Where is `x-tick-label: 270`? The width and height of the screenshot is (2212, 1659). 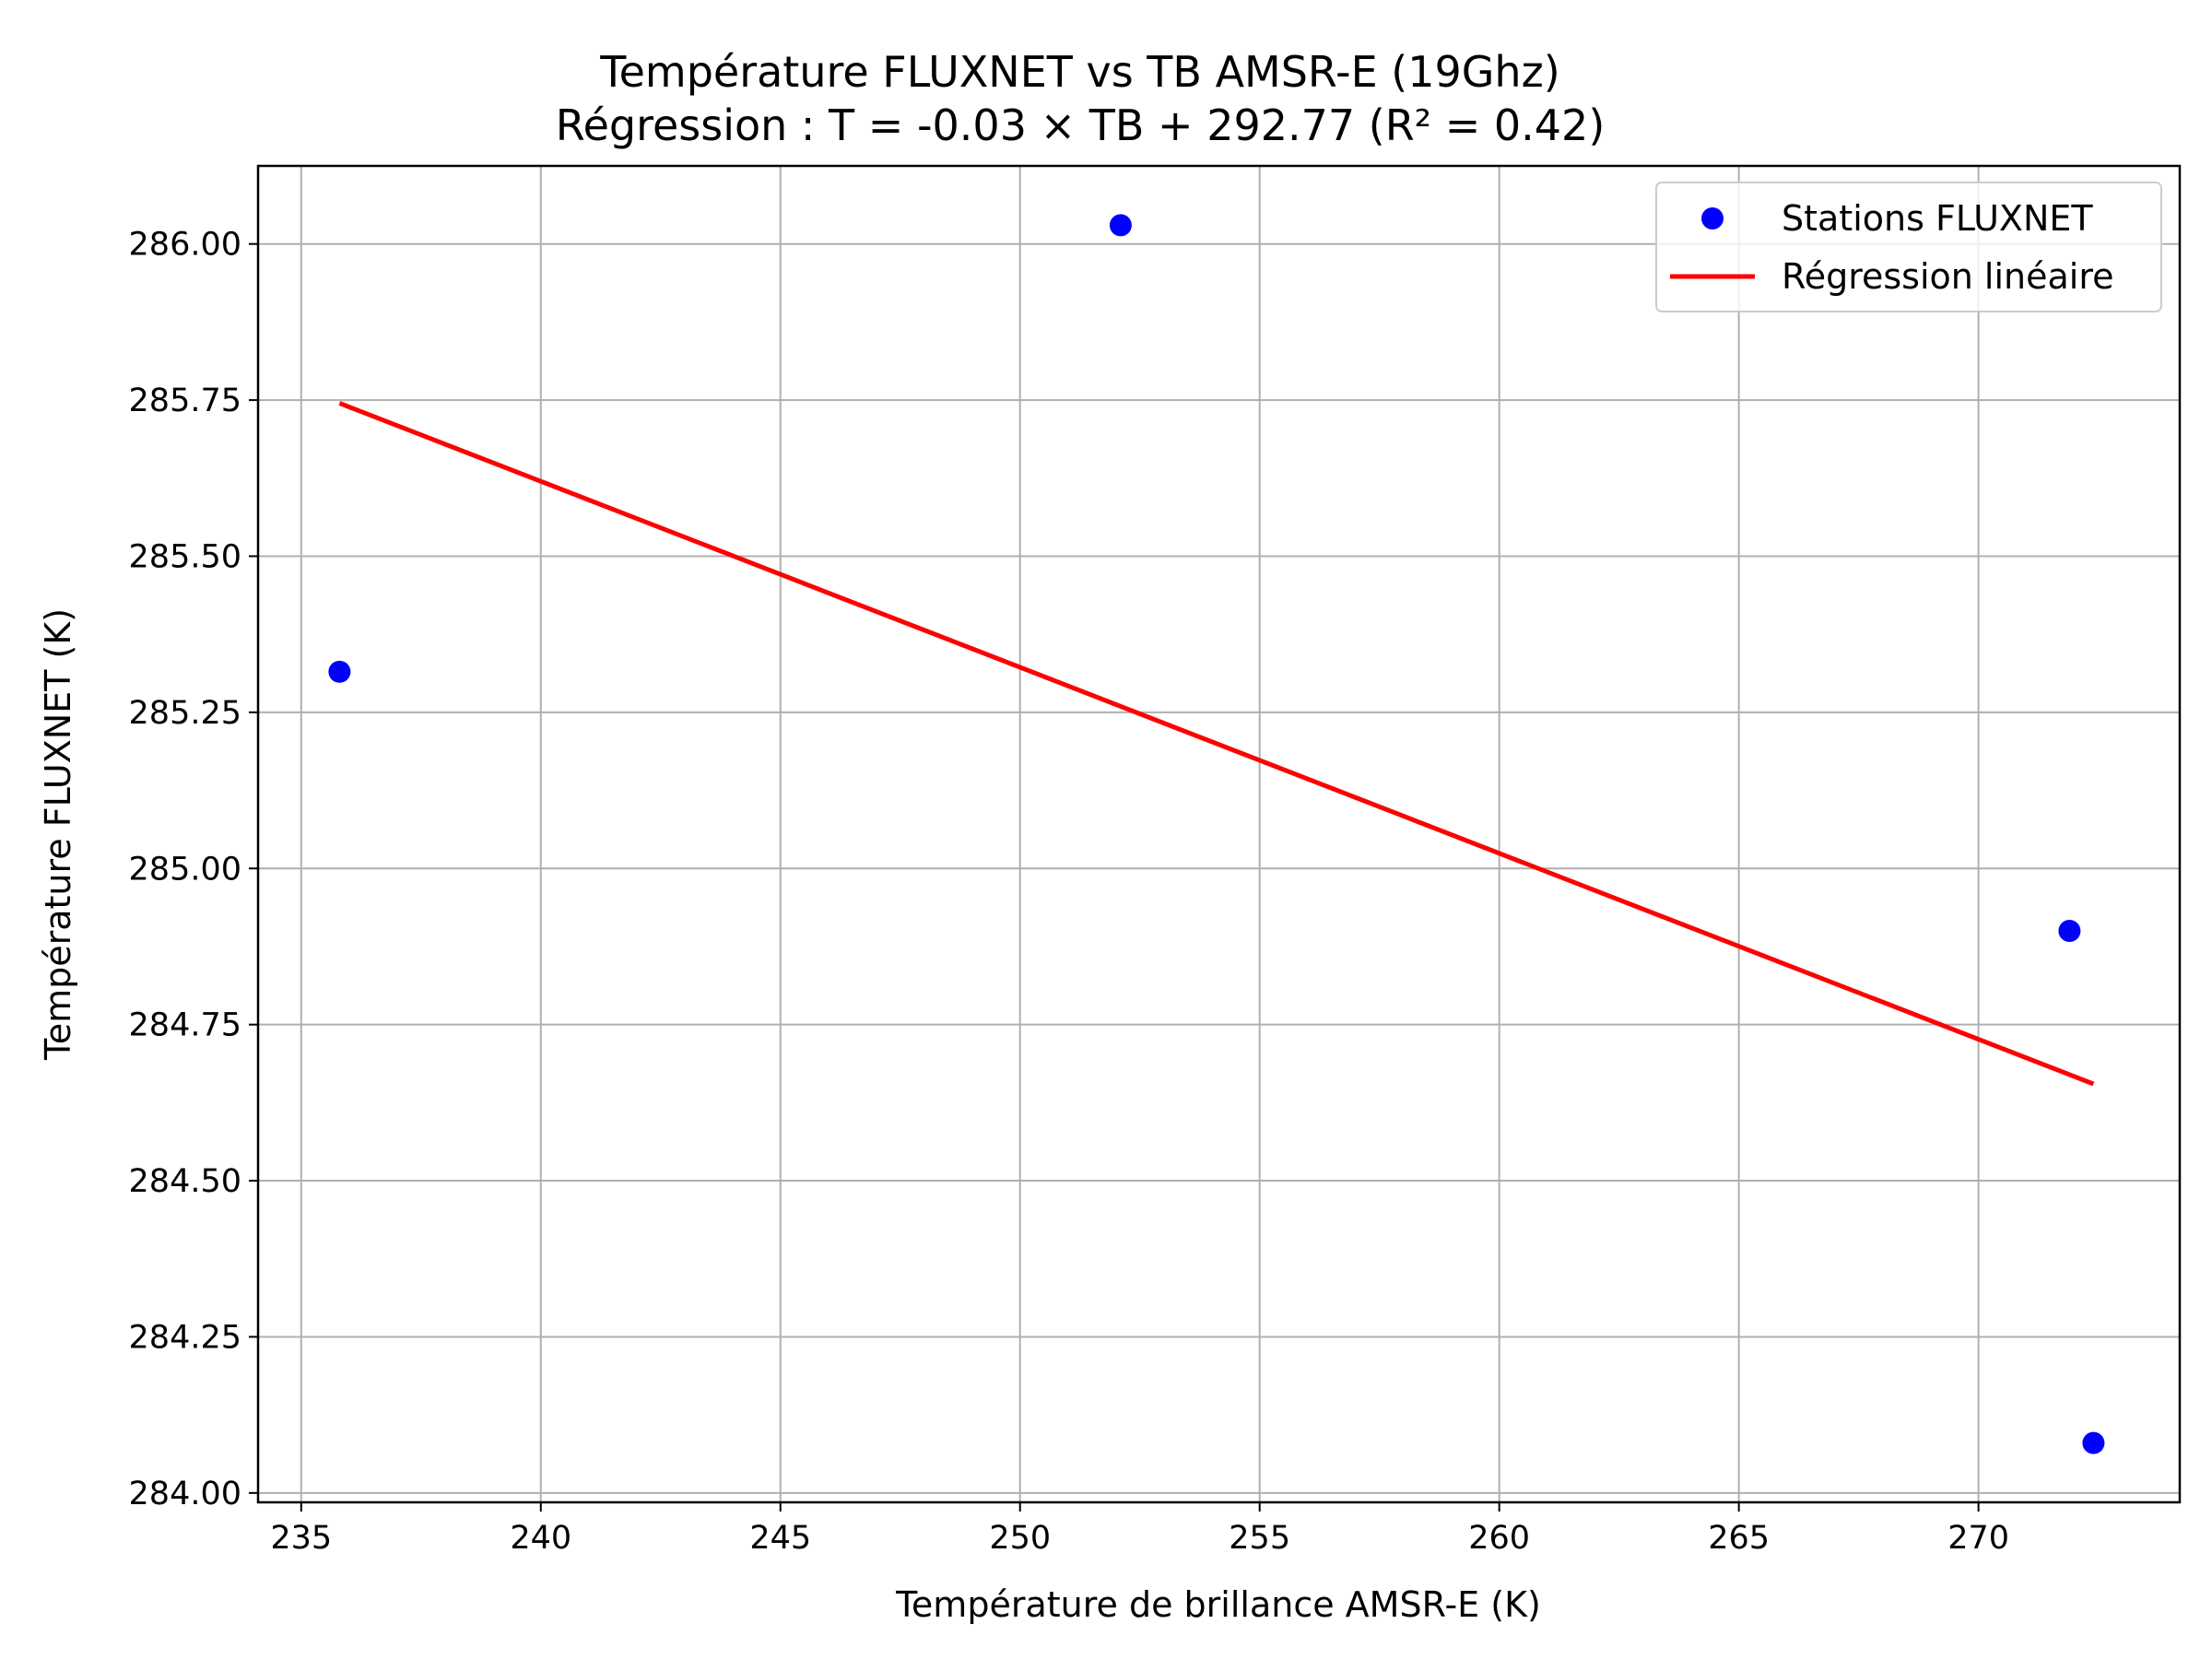 x-tick-label: 270 is located at coordinates (1978, 1538).